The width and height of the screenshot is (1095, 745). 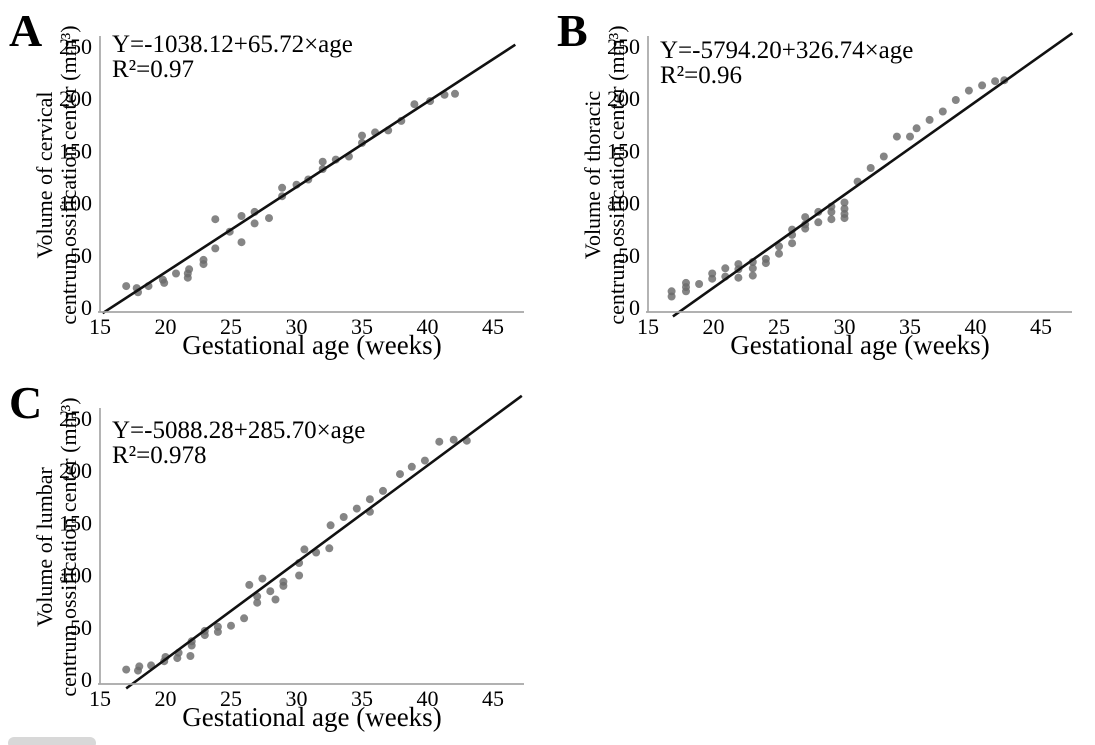 I want to click on regression-annotation: Y=-5088.28+285.70×age R²=0.978, so click(x=238, y=443).